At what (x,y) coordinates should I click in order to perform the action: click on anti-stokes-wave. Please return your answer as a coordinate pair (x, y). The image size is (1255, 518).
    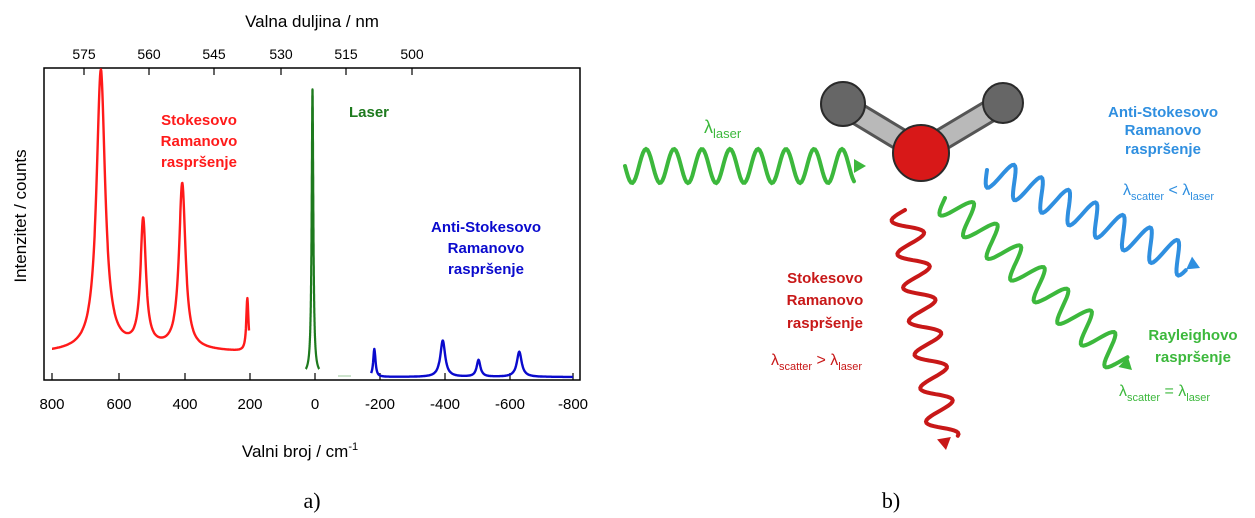
    Looking at the image, I should click on (1091, 220).